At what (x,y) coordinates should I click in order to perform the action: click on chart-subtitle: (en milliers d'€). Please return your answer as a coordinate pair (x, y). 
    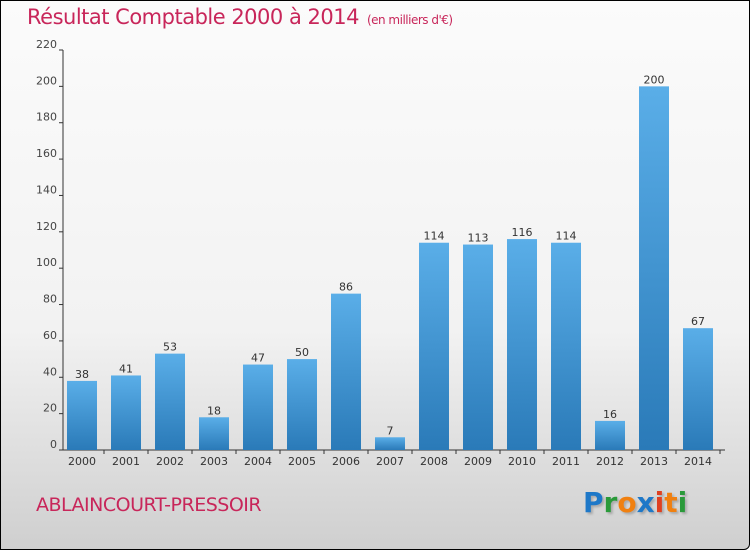
    Looking at the image, I should click on (409, 20).